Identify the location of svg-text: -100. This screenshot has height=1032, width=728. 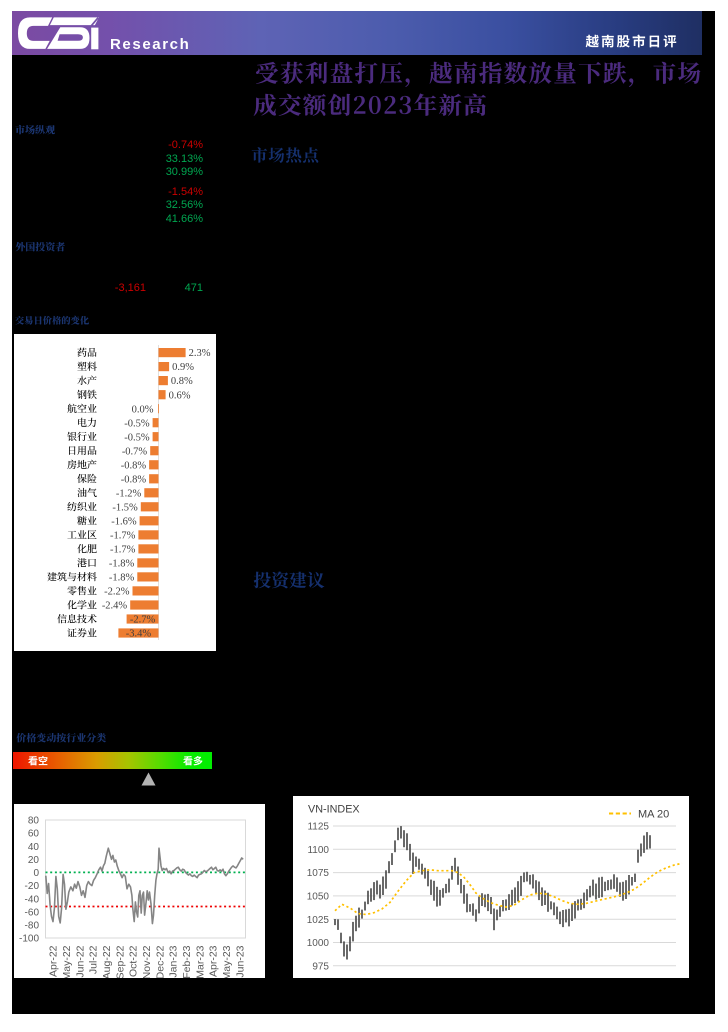
(29, 939).